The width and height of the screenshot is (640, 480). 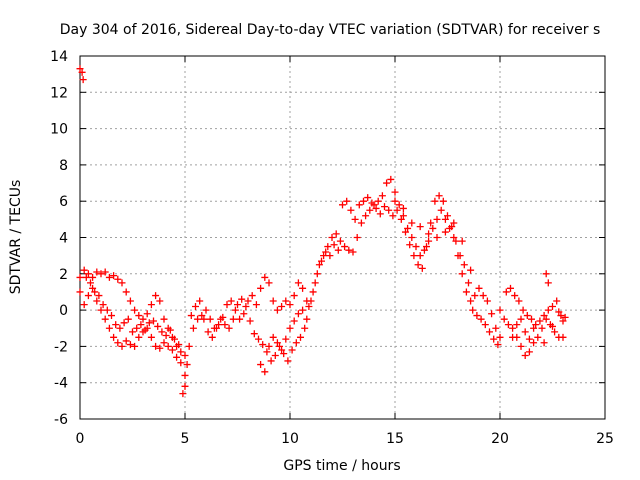 What do you see at coordinates (290, 439) in the screenshot?
I see `x-tick-label-2: 10` at bounding box center [290, 439].